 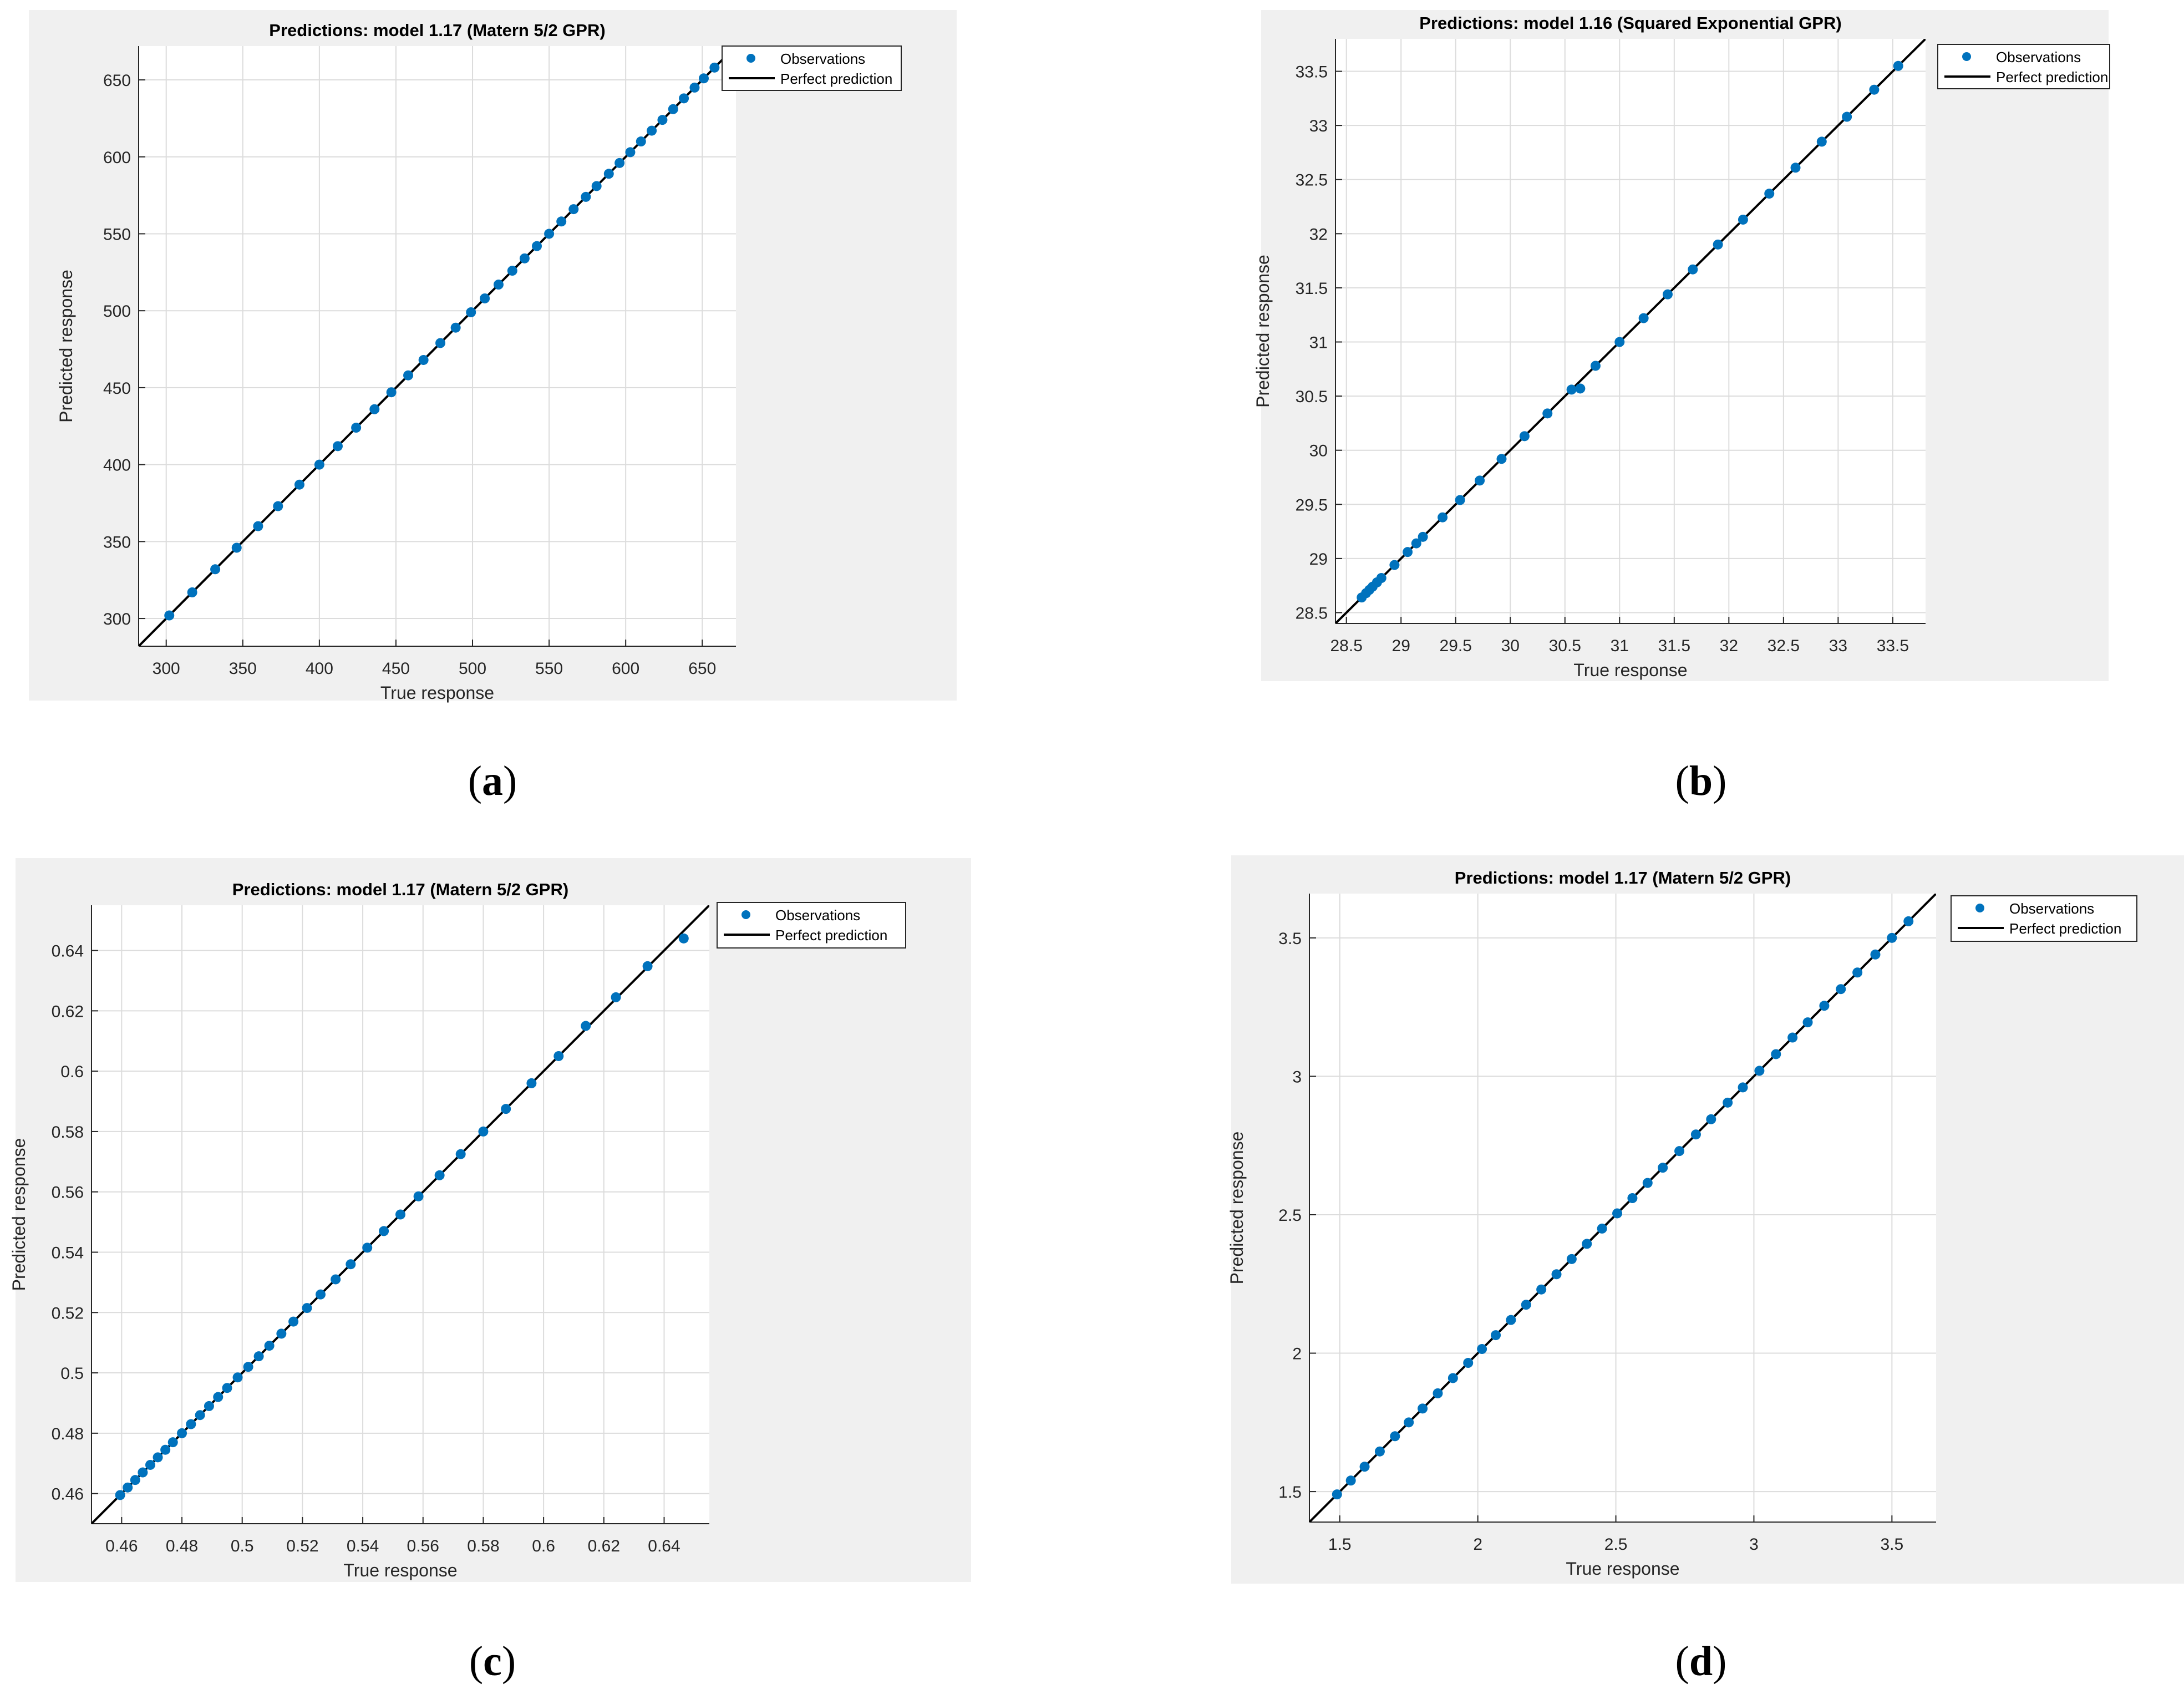 I want to click on x-tick-label: 30, so click(x=1510, y=646).